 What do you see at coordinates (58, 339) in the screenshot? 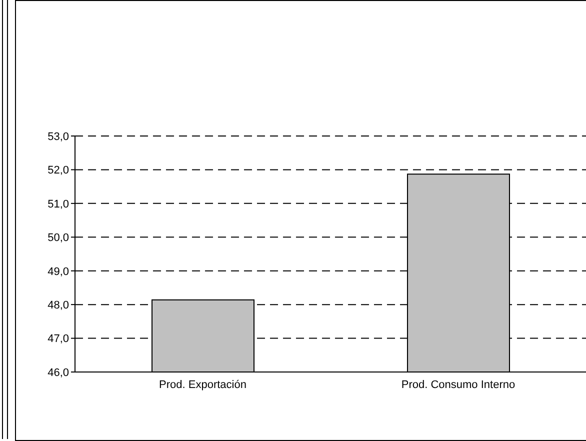
I see `y-tick-label: 47,0` at bounding box center [58, 339].